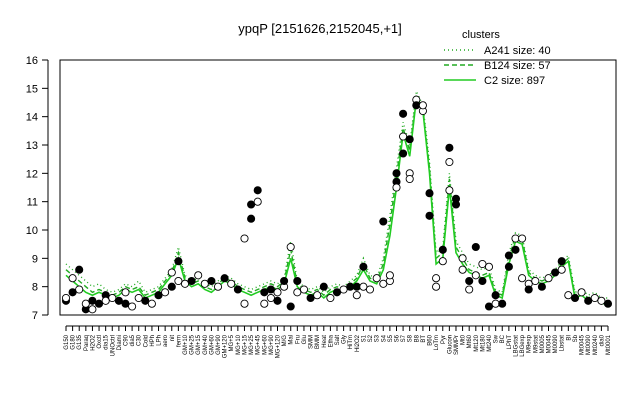 This screenshot has width=640, height=400. Describe the element at coordinates (113, 345) in the screenshot. I see `x-tick-label: UNOctrl` at that location.